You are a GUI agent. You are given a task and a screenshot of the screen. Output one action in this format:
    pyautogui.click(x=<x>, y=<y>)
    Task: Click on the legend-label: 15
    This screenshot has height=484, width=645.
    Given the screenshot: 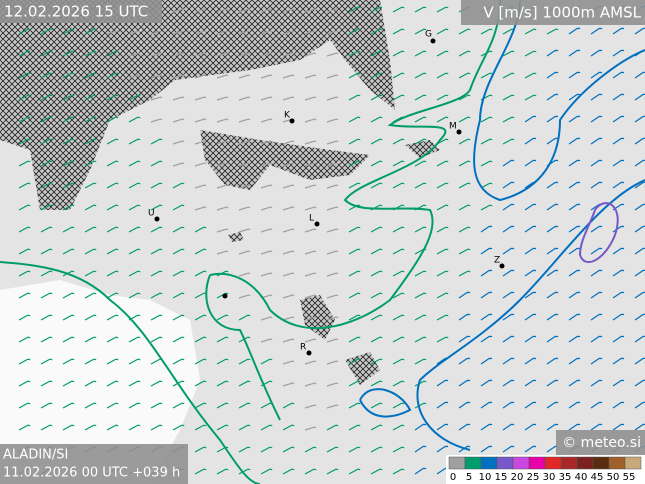 What is the action you would take?
    pyautogui.click(x=501, y=477)
    